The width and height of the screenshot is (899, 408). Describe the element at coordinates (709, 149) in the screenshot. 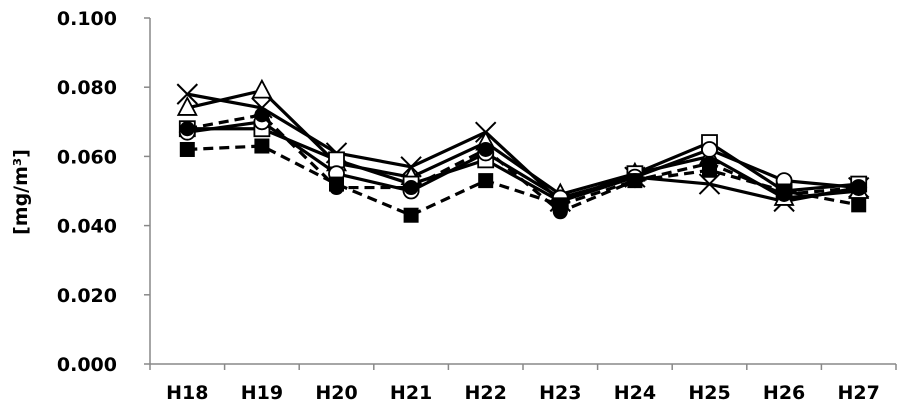

I see `data-point-circle-open` at that location.